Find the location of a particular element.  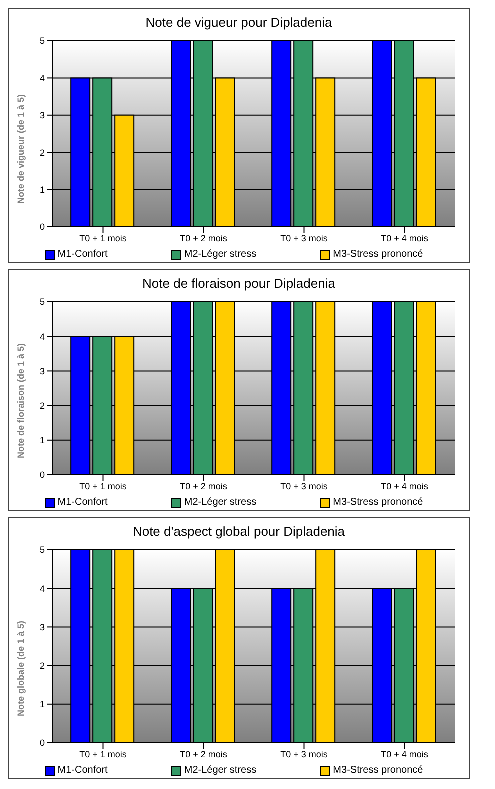

y-axis-title: Note de floraison (de 1 à 5) is located at coordinates (21, 400).